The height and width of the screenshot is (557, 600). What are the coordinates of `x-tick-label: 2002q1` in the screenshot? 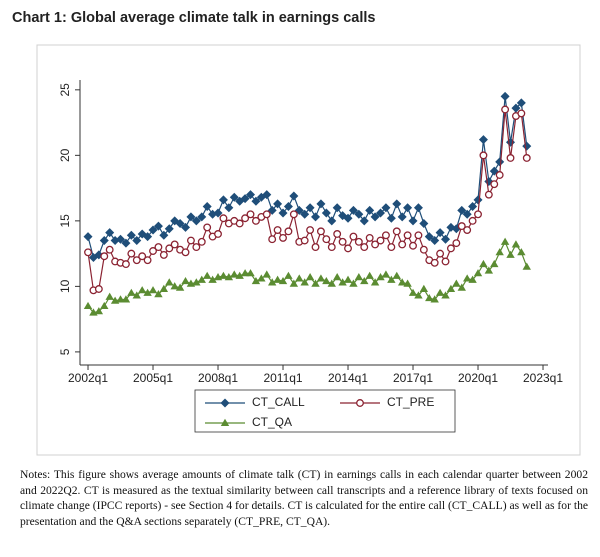 It's located at (88, 378).